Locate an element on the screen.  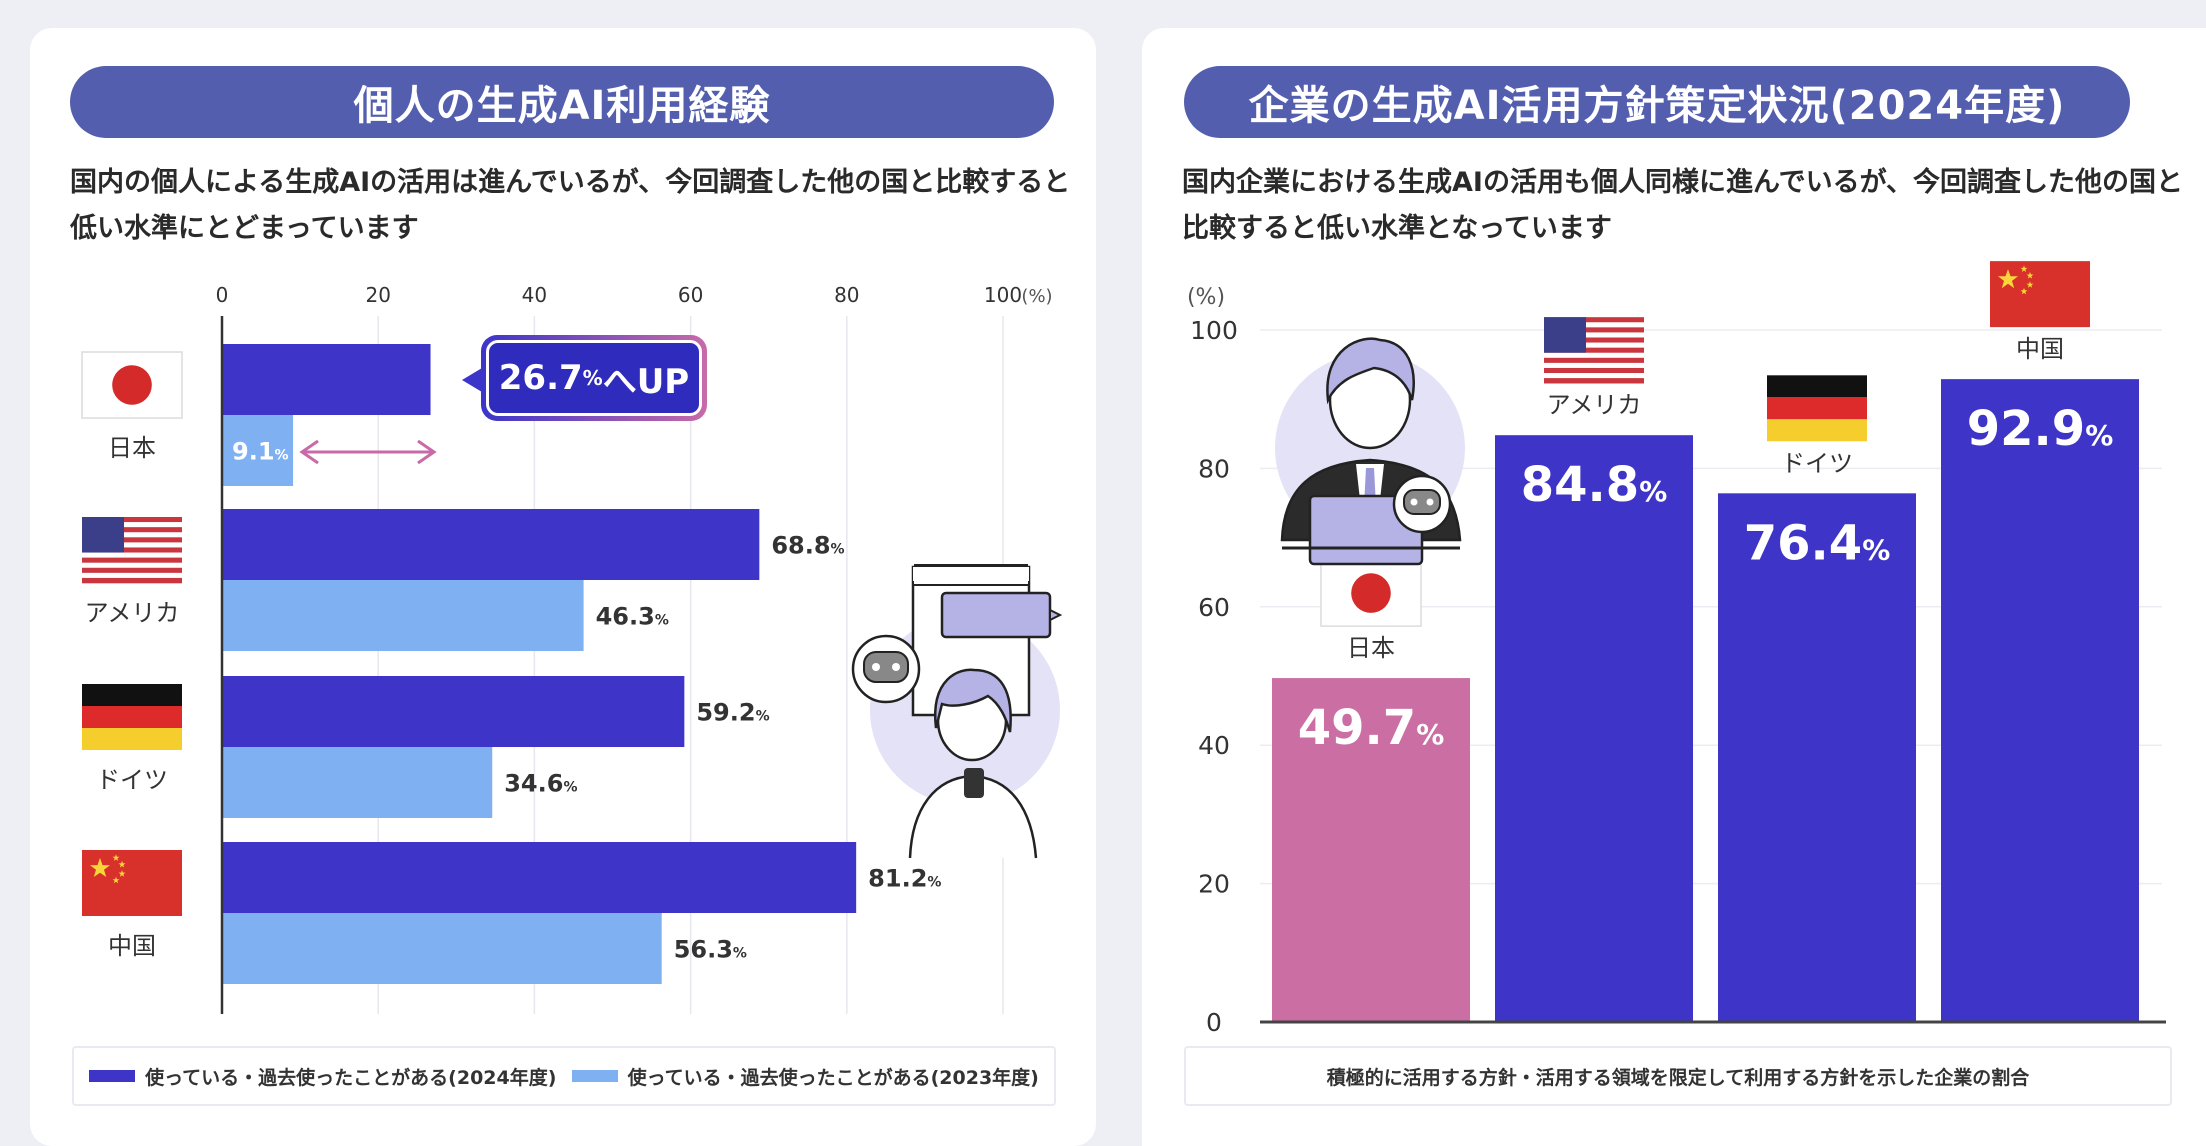
legend-item-2023: 使っている・過去使ったことがある(2023年度) is located at coordinates (805, 1076).